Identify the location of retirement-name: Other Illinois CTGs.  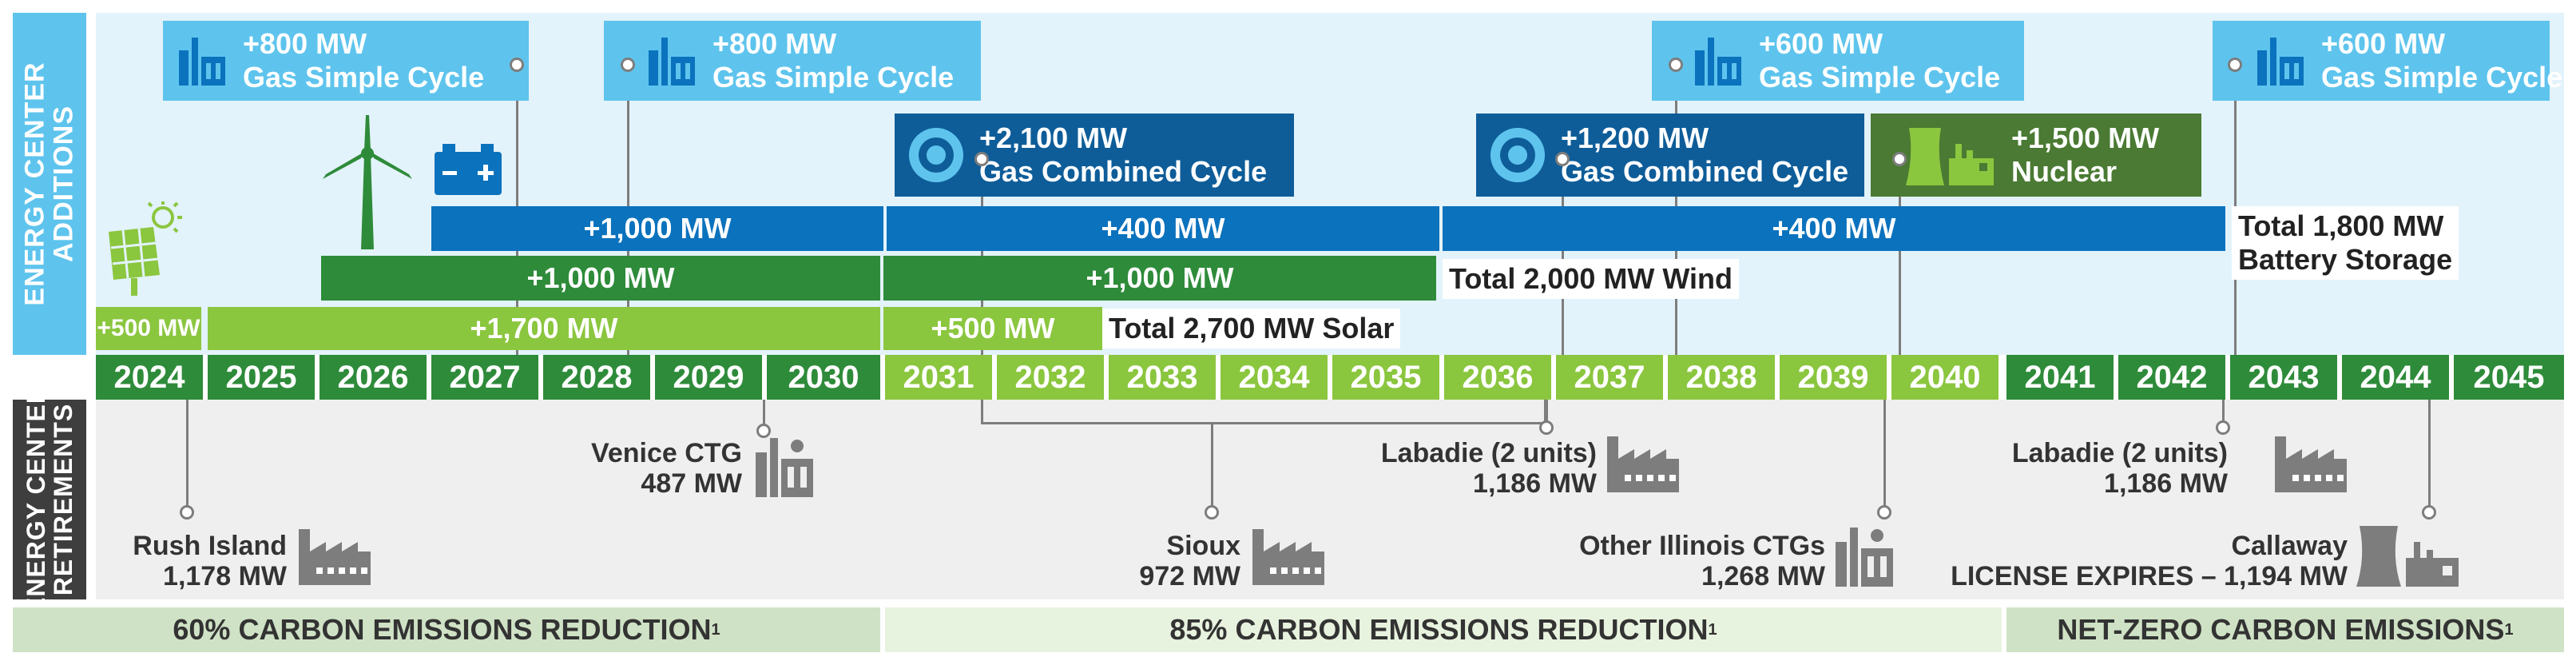
(1702, 546).